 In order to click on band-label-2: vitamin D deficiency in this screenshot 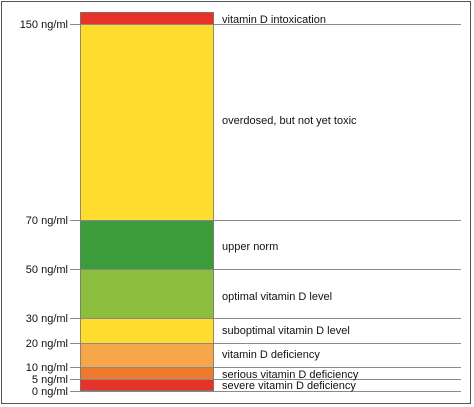, I will do `click(271, 355)`.